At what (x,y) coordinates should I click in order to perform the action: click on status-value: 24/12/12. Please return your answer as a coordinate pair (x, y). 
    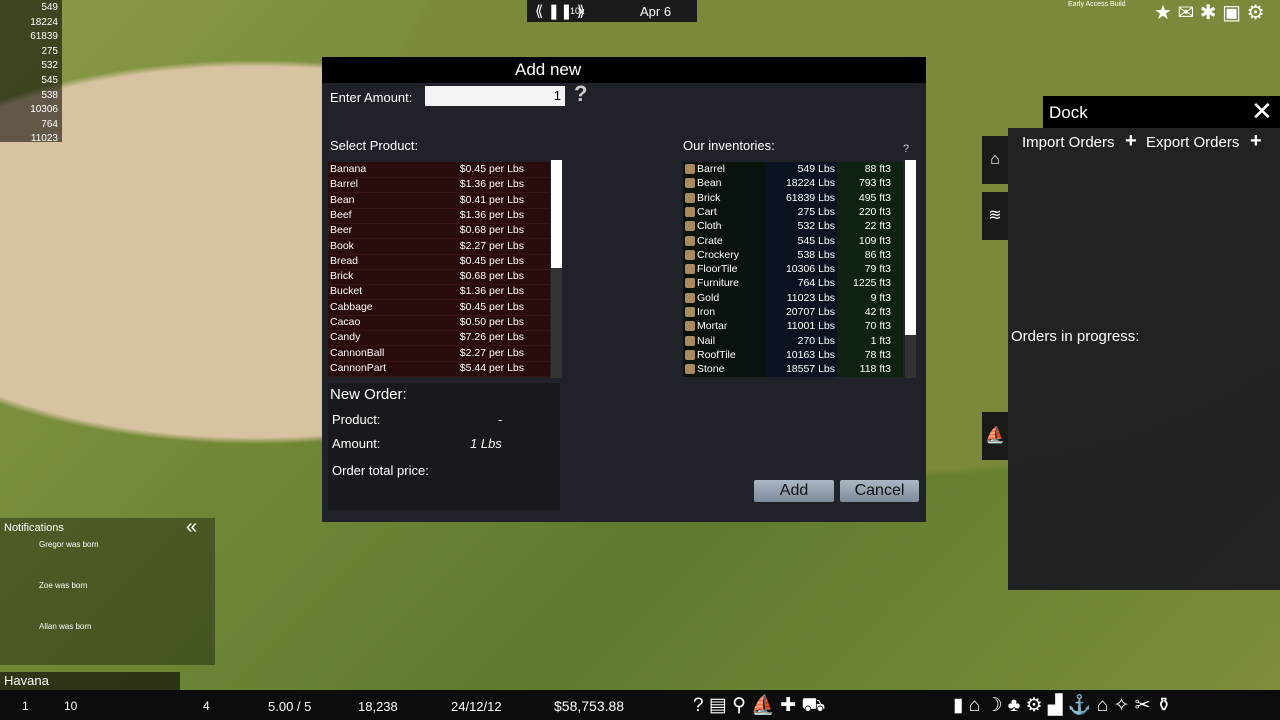
    Looking at the image, I should click on (476, 706).